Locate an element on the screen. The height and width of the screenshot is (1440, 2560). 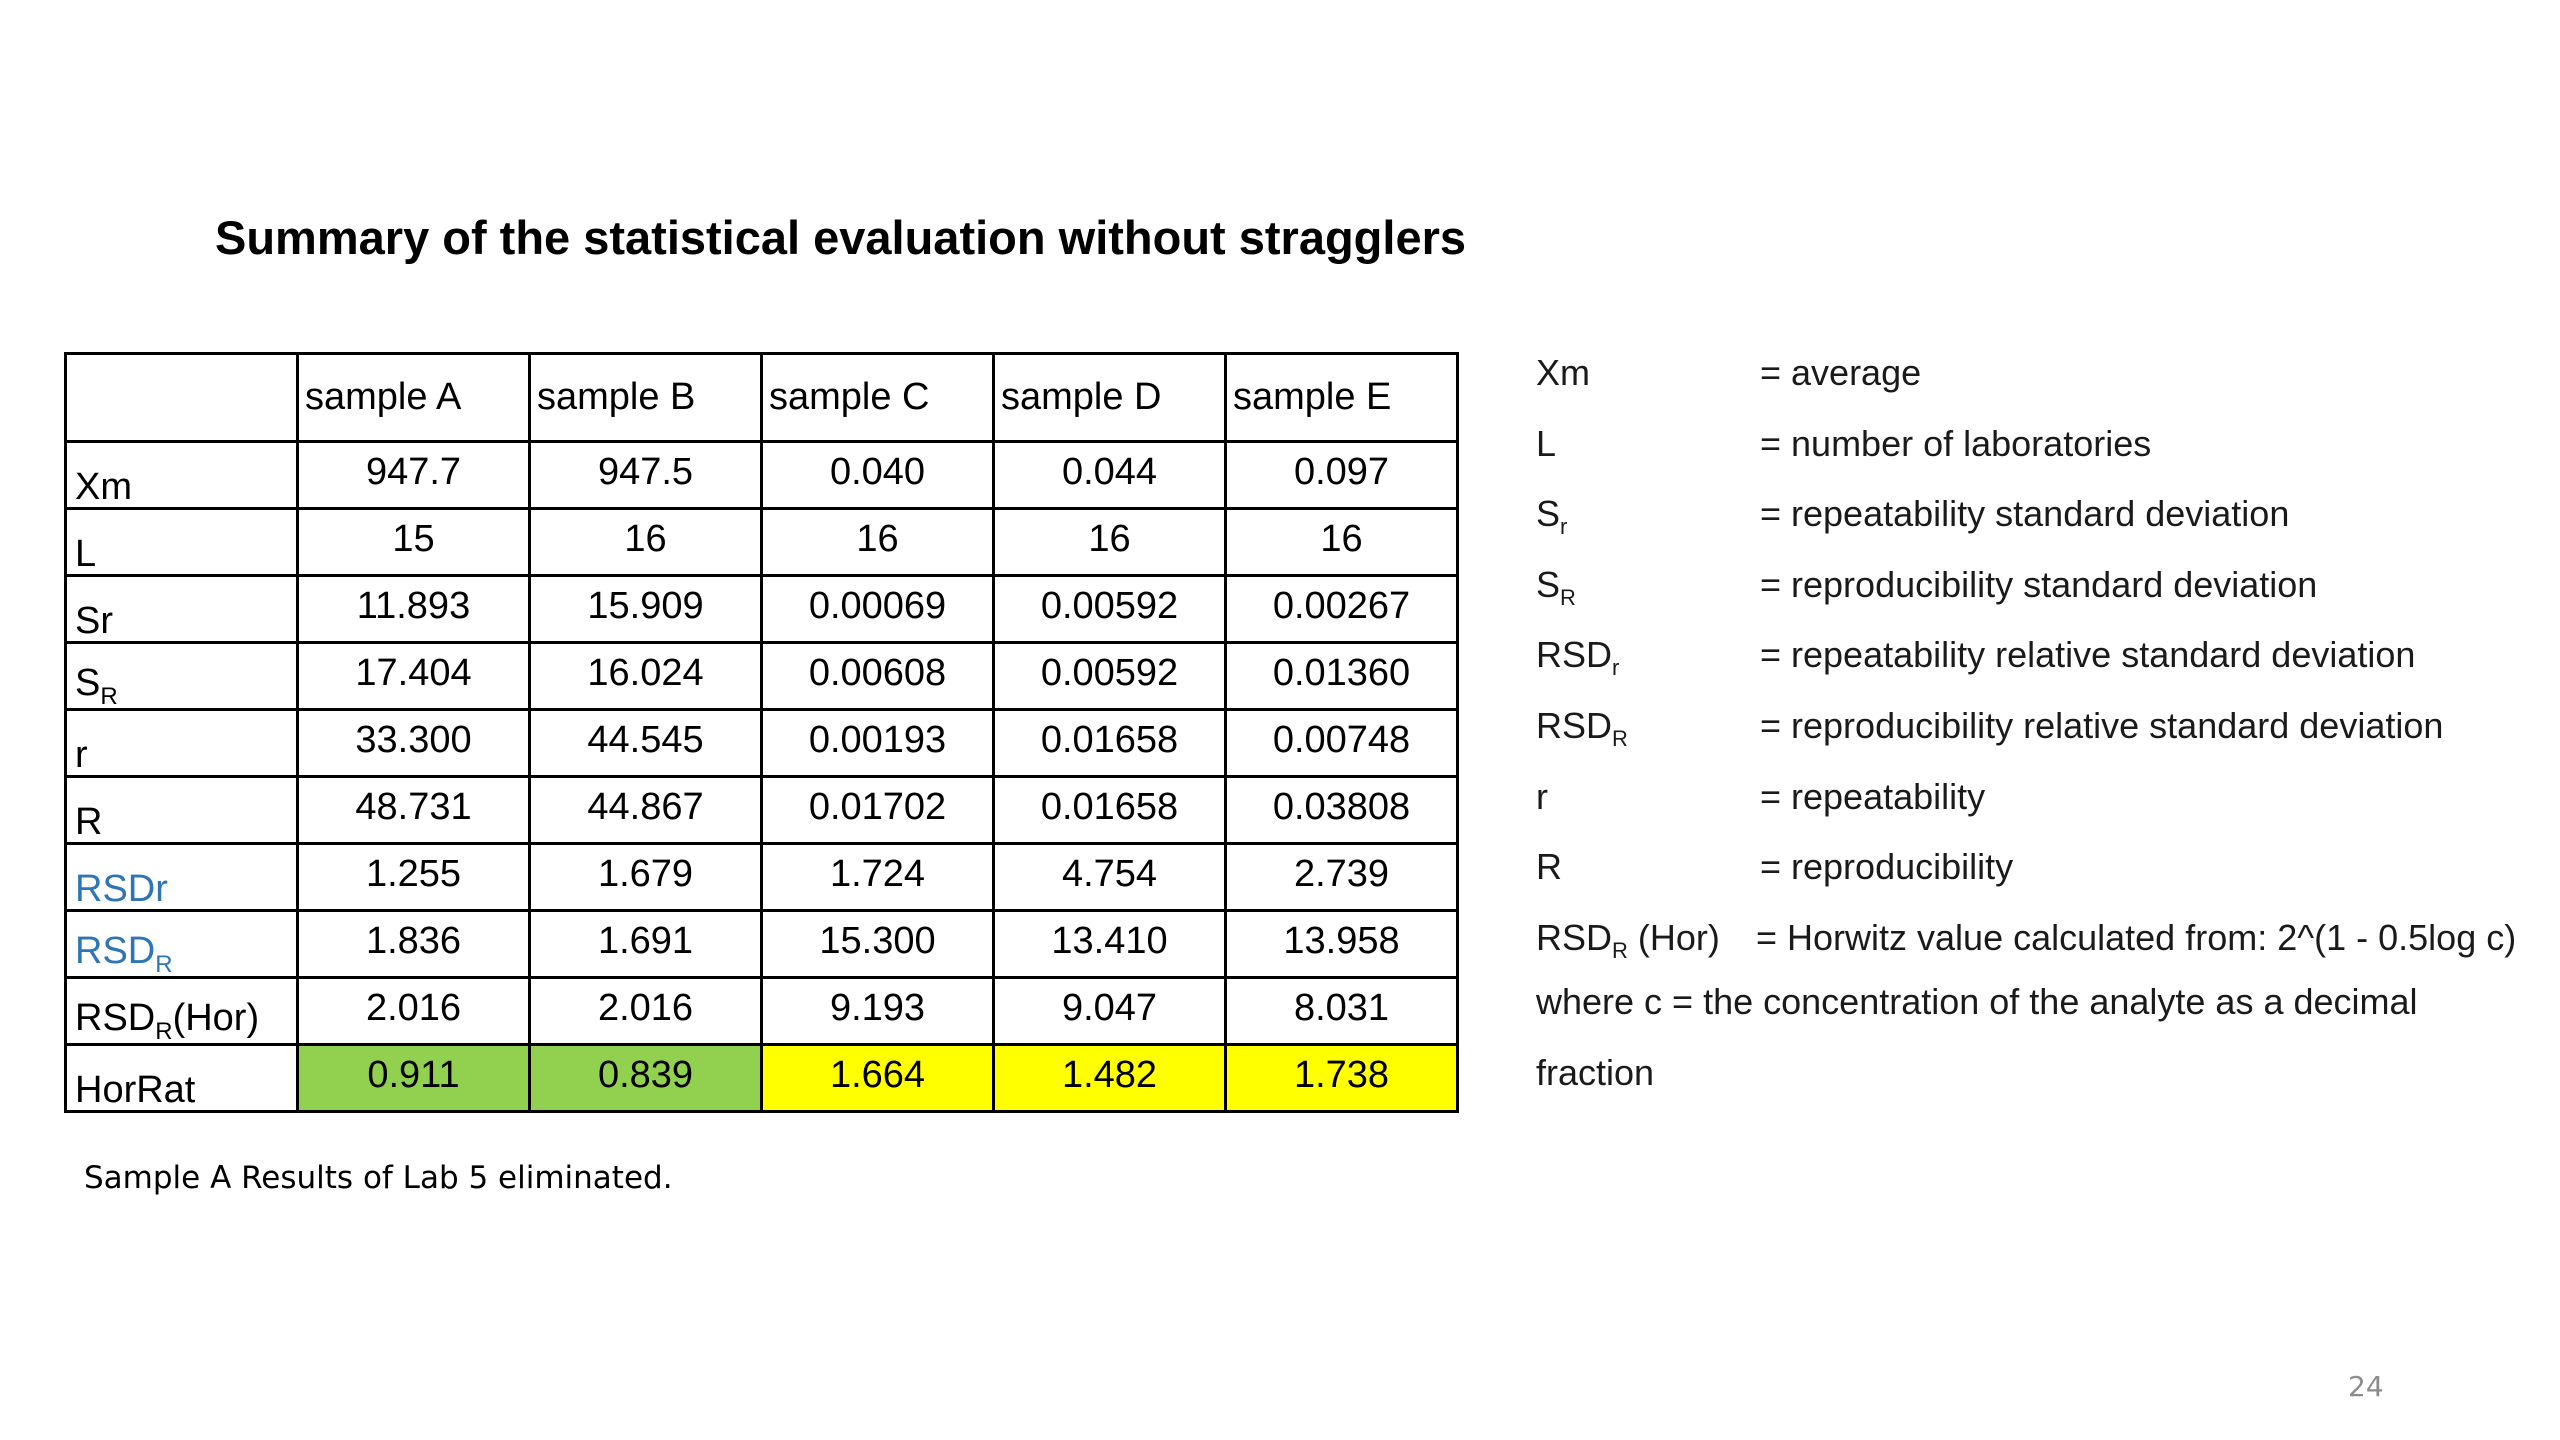
row-label: HorRat is located at coordinates (181, 1078).